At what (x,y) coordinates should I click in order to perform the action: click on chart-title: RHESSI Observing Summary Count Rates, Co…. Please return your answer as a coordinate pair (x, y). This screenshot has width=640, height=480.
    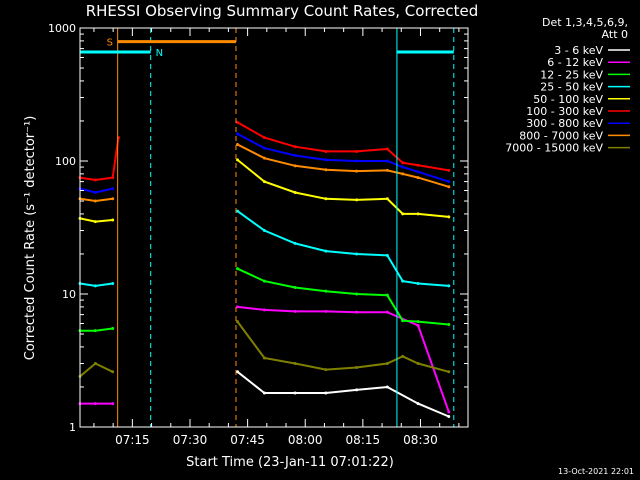
    Looking at the image, I should click on (282, 11).